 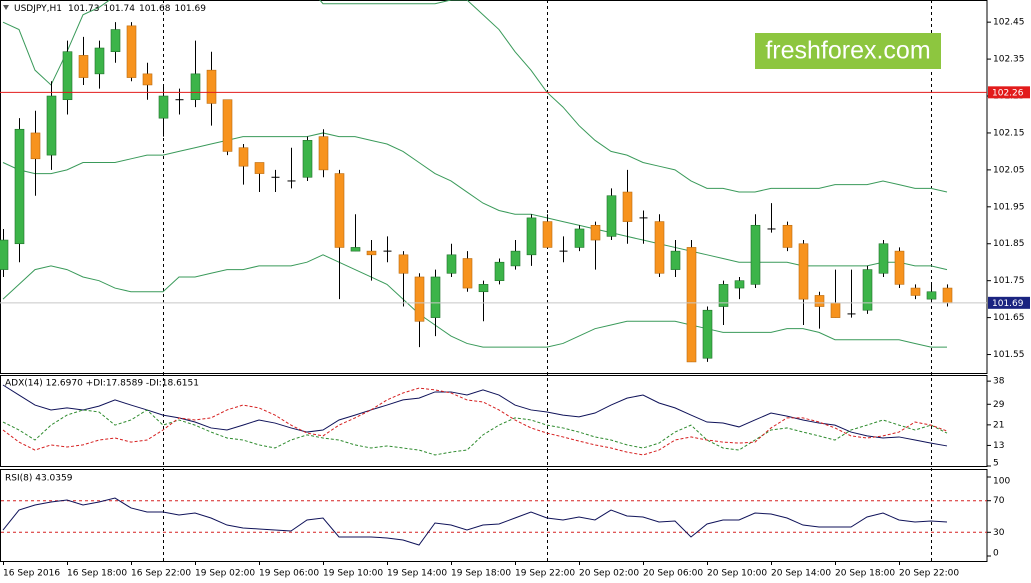 What do you see at coordinates (998, 446) in the screenshot?
I see `y-tick-label: 13` at bounding box center [998, 446].